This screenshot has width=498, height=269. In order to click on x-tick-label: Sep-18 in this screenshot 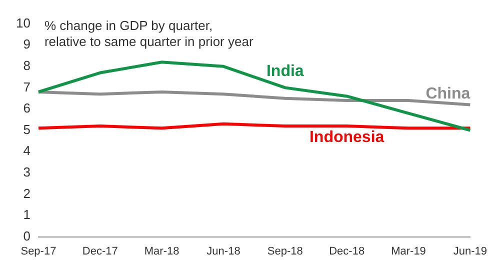, I will do `click(285, 251)`.